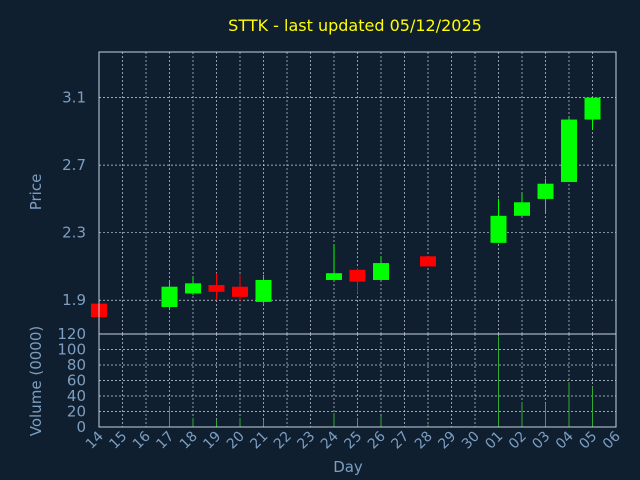 This screenshot has width=640, height=480. What do you see at coordinates (71, 334) in the screenshot?
I see `volume-tick-label: 120` at bounding box center [71, 334].